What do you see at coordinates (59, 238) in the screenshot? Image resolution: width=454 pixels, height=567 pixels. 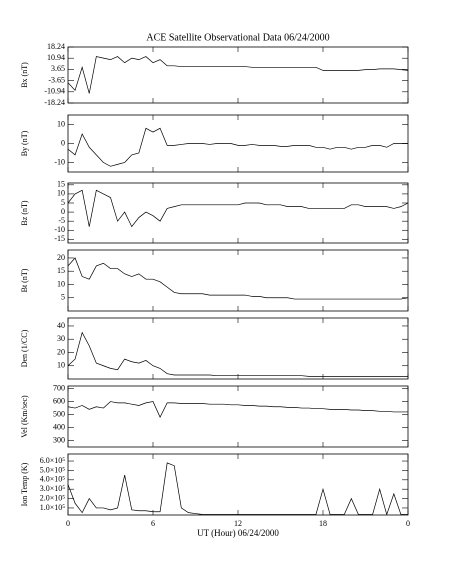 I see `y-tick-label: -15` at bounding box center [59, 238].